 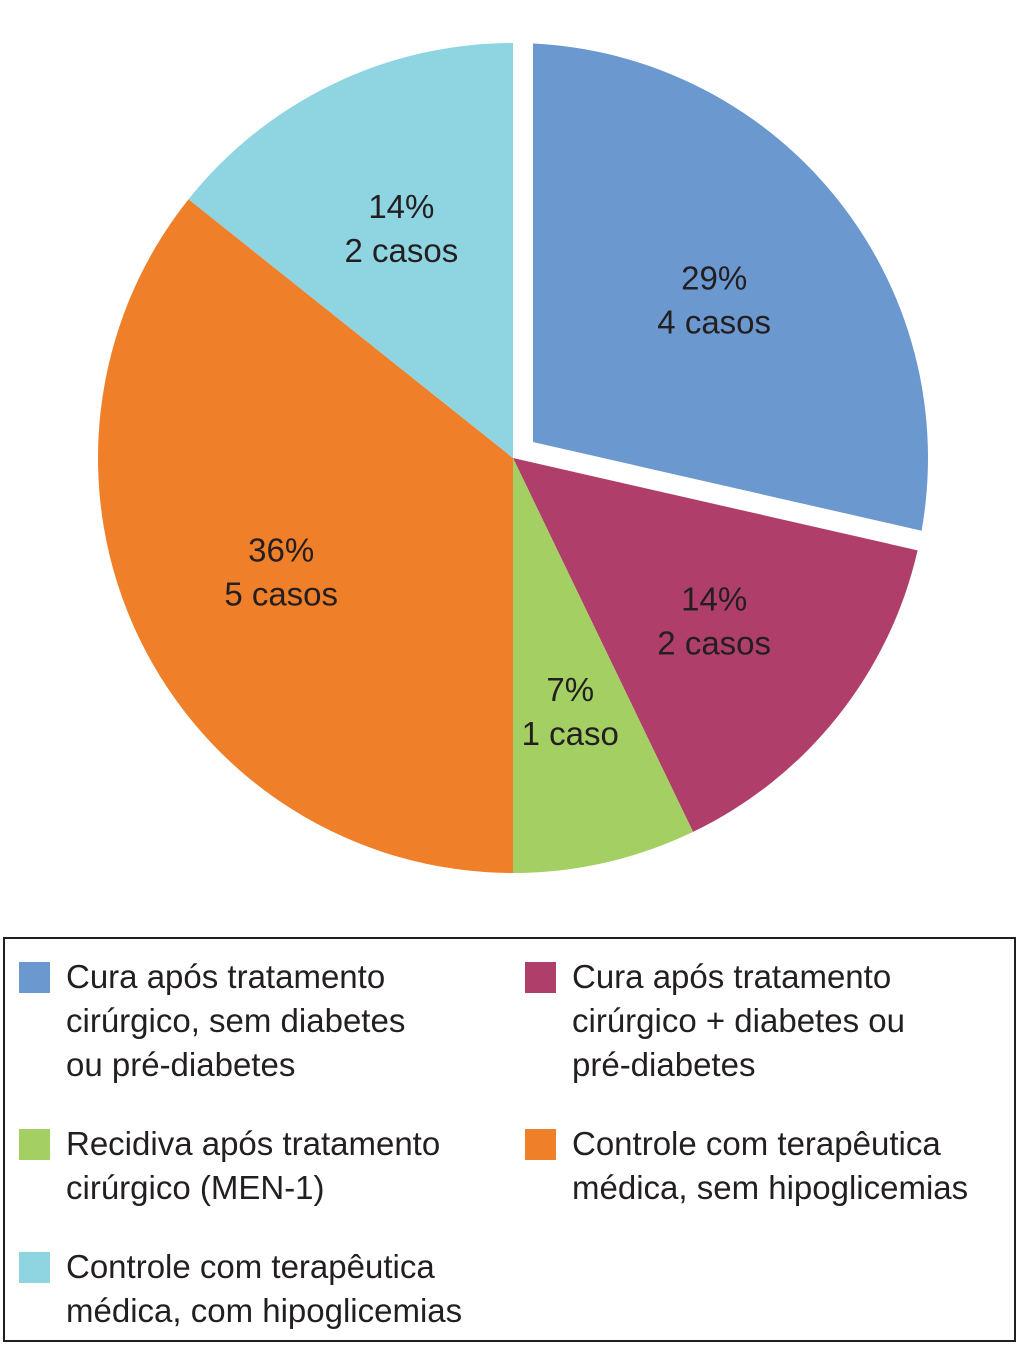 I want to click on slice-label-1: 29% 4 casos, so click(x=714, y=300).